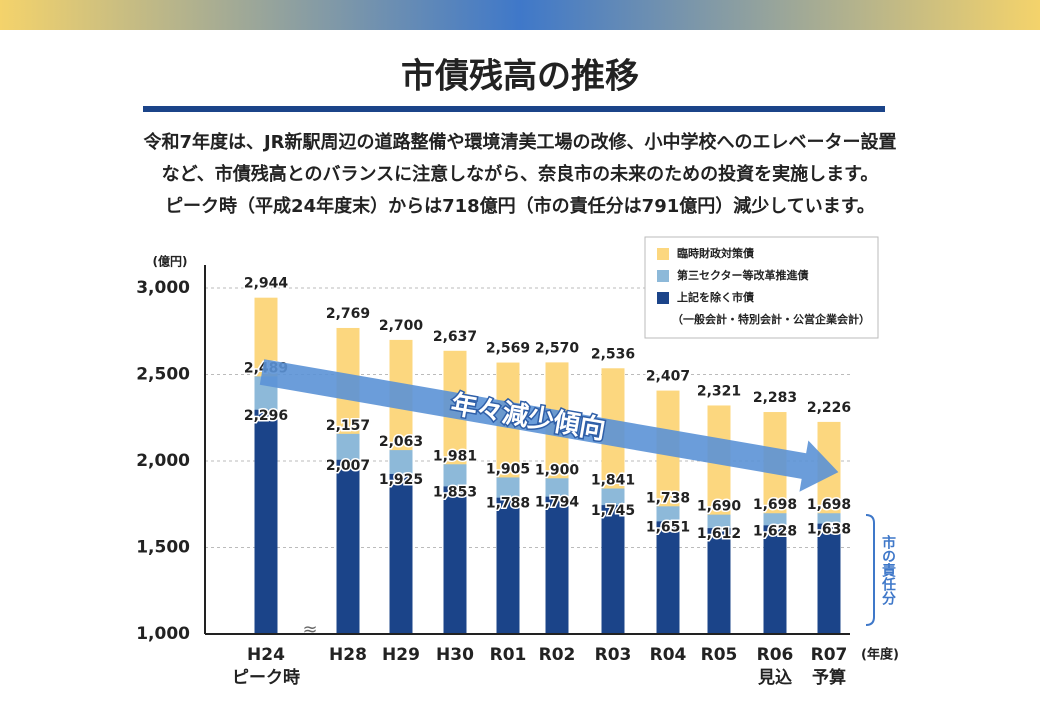 This screenshot has width=1040, height=724. I want to click on bracket-label: 市の責任分, so click(888, 570).